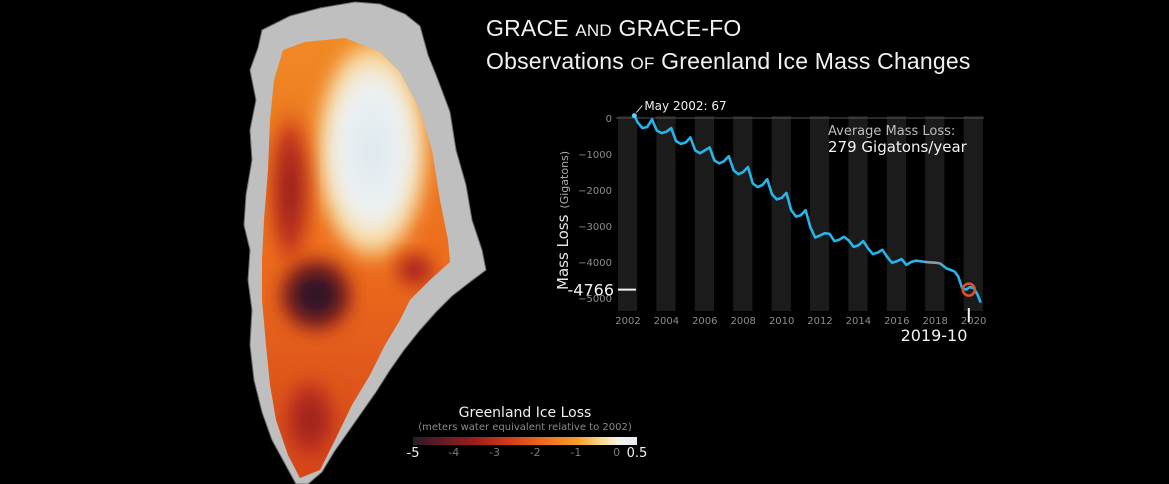 The width and height of the screenshot is (1169, 484). I want to click on start-point-leader, so click(639, 109).